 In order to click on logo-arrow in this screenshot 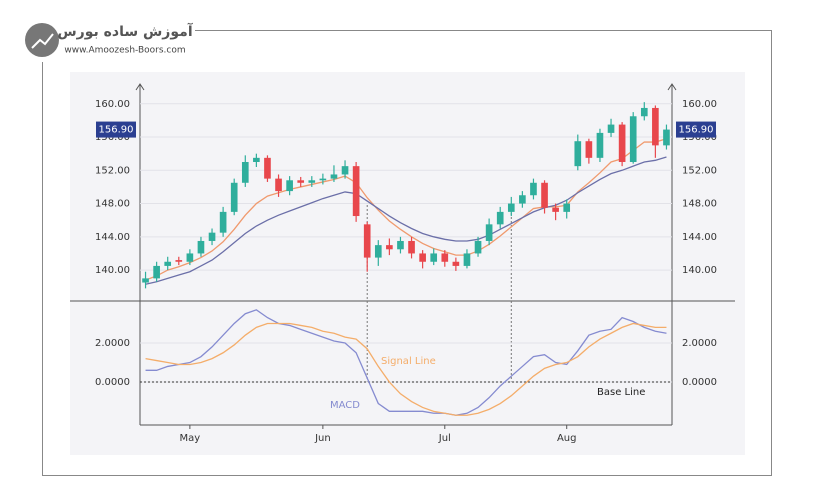, I will do `click(42, 41)`.